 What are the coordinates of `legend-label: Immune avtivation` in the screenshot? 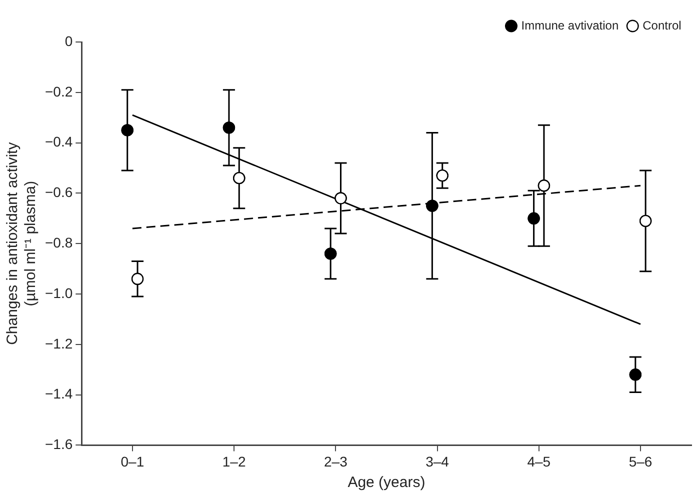 It's located at (570, 25).